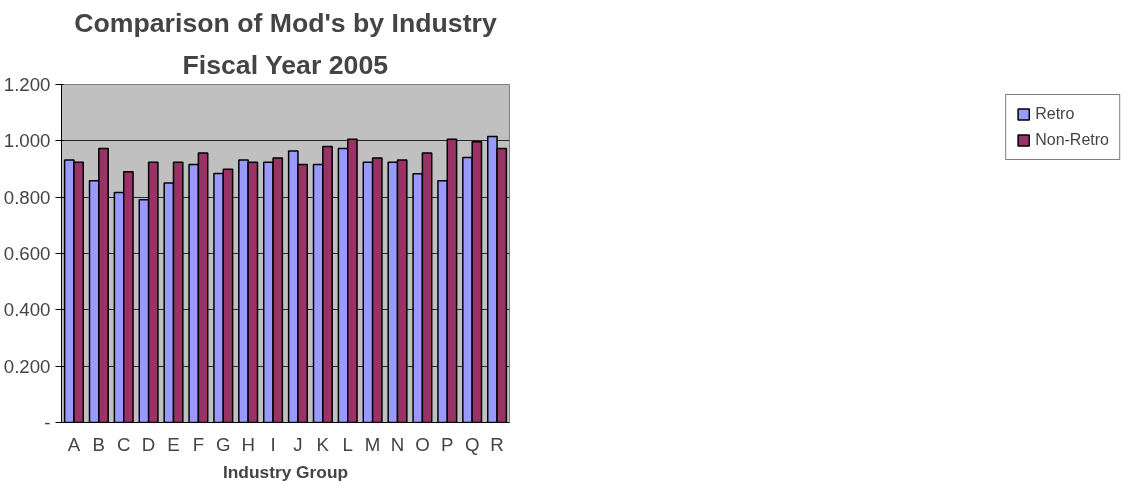 The width and height of the screenshot is (1136, 490). Describe the element at coordinates (99, 444) in the screenshot. I see `x-tick-label: B` at that location.